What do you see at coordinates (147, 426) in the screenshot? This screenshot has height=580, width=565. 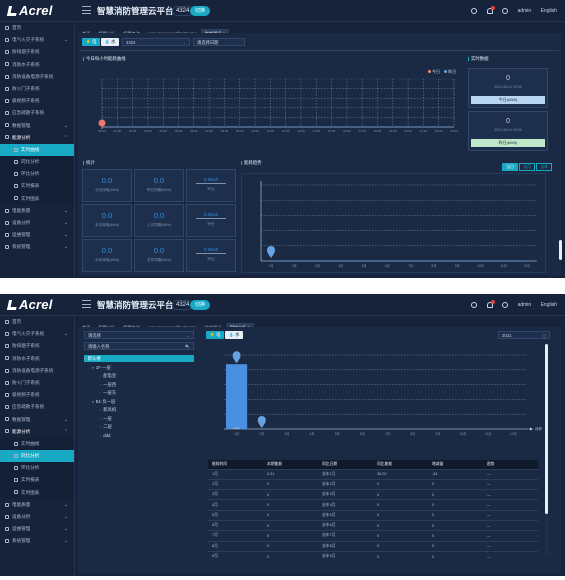 I see `tree-node: ▫ 二层` at bounding box center [147, 426].